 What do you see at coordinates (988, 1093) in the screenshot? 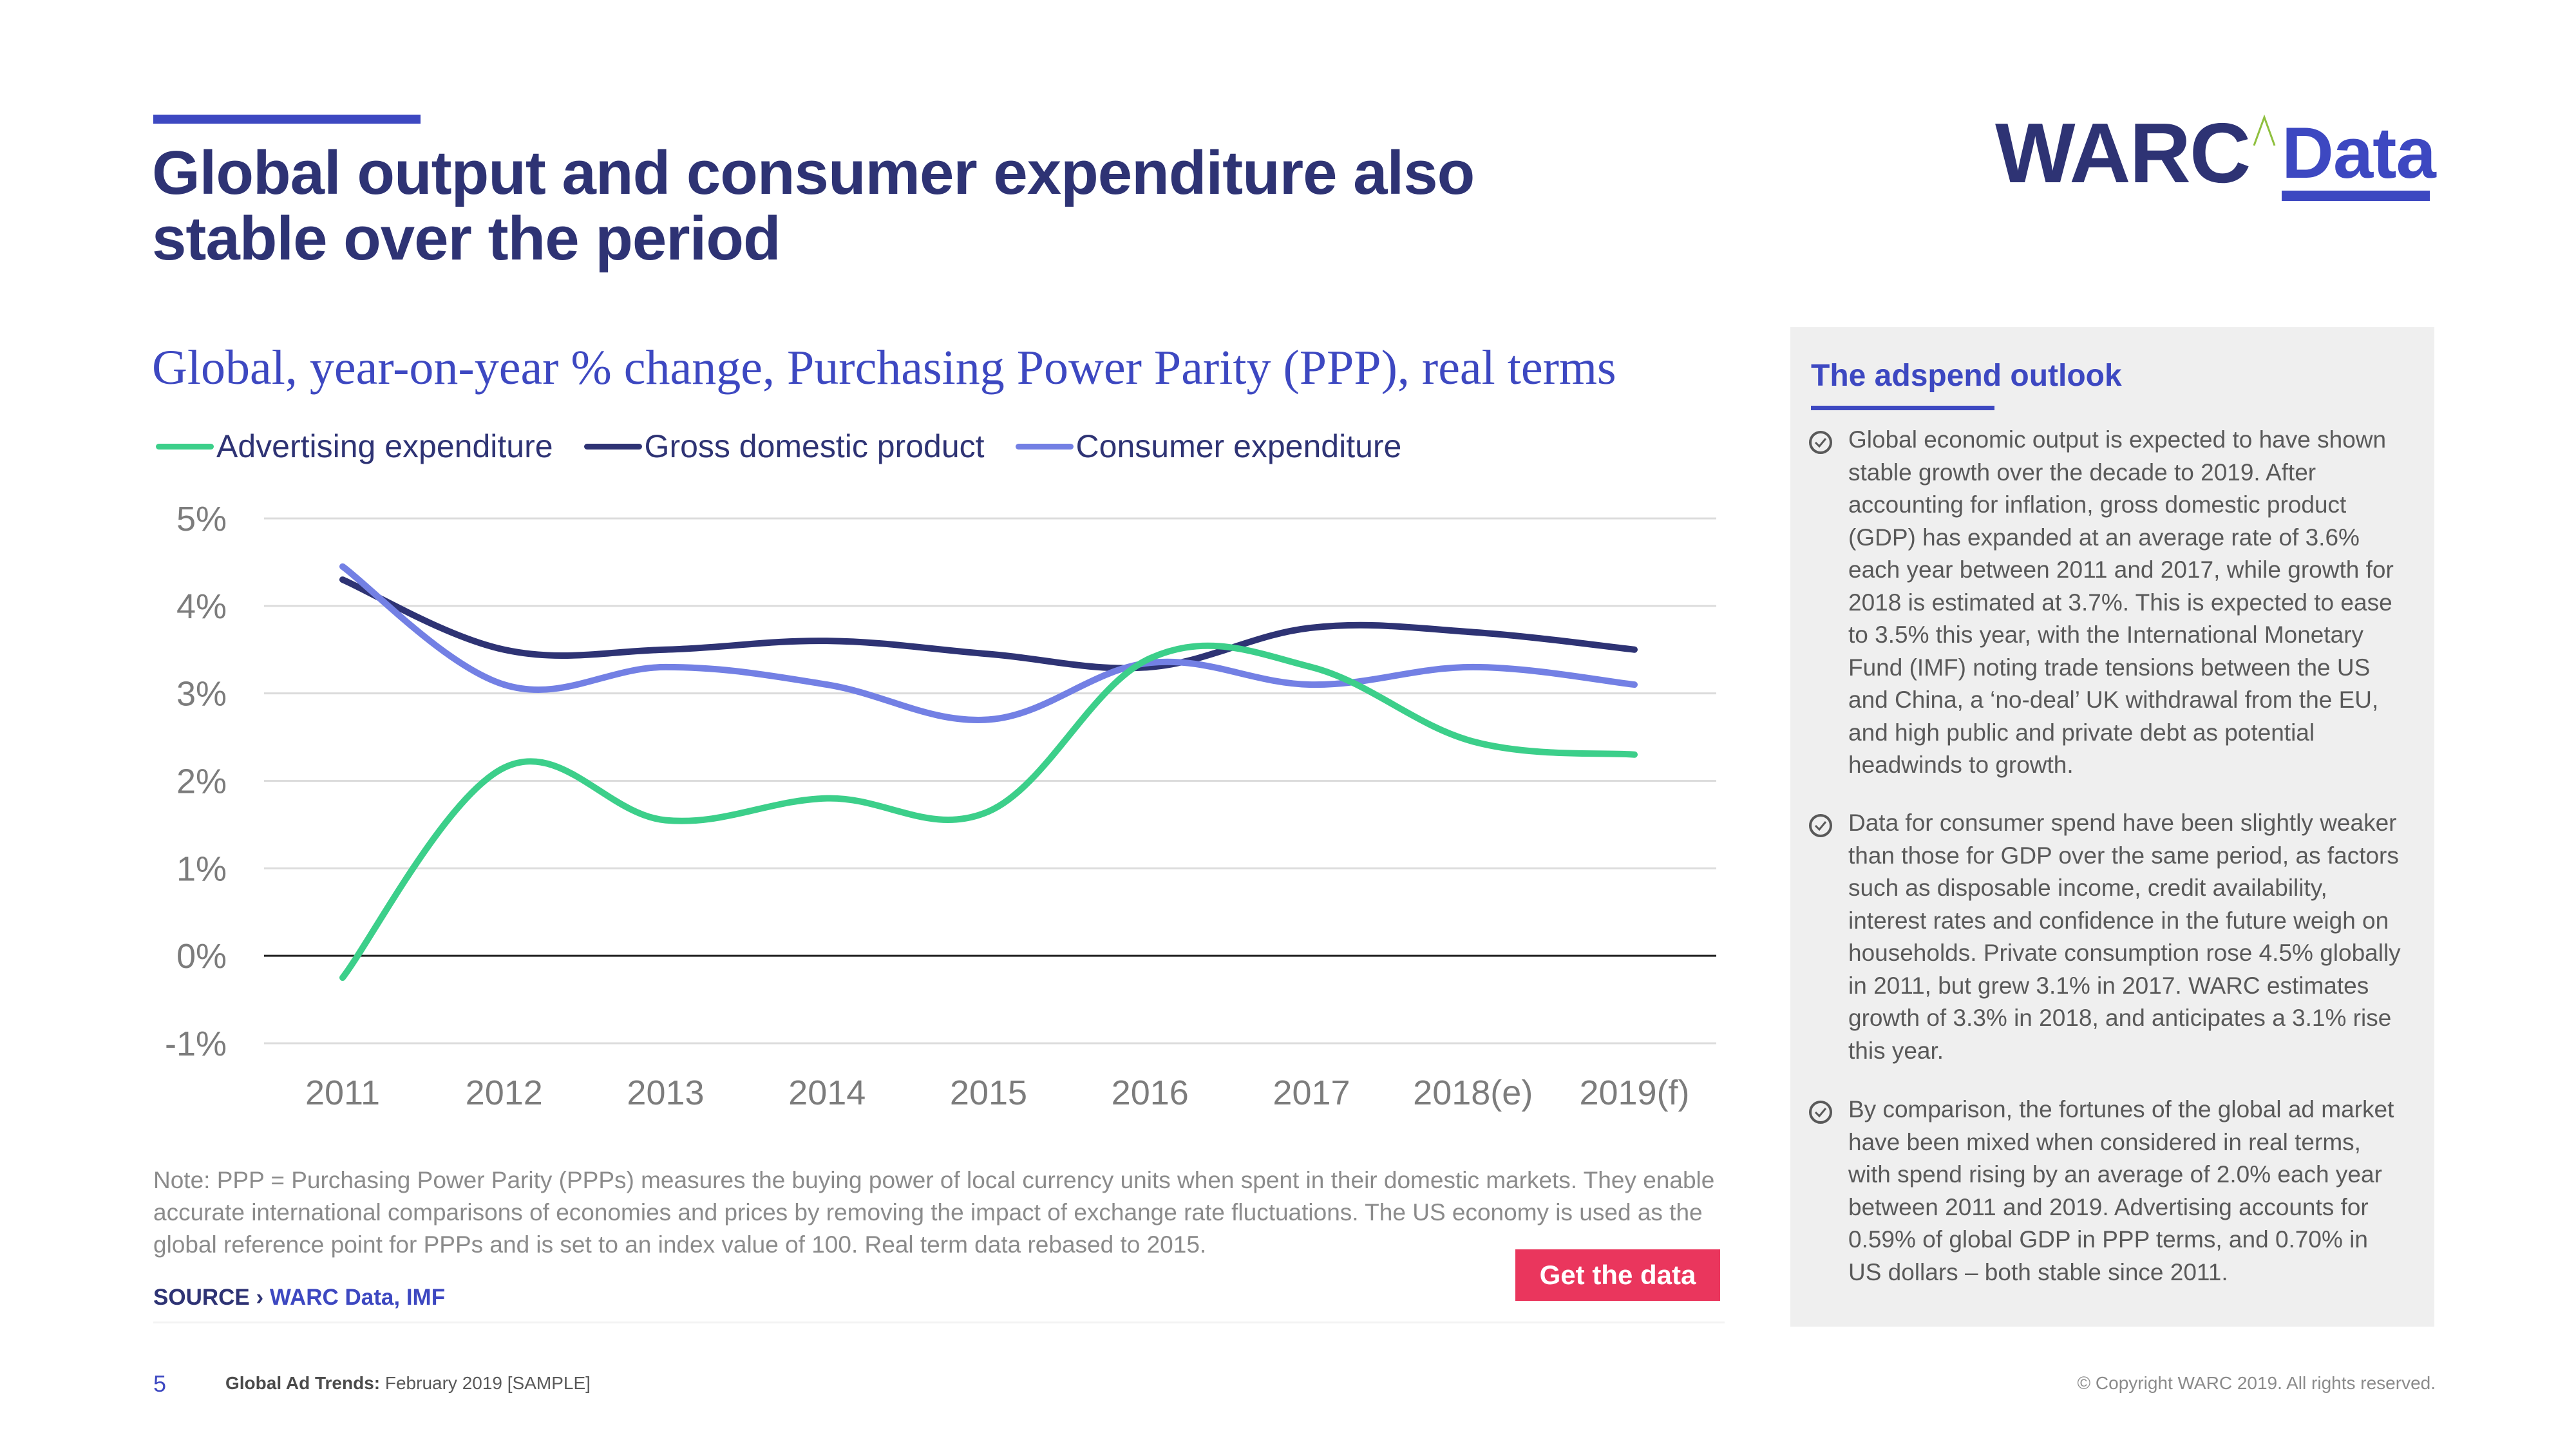
I see `x-tick-label: 2015` at bounding box center [988, 1093].